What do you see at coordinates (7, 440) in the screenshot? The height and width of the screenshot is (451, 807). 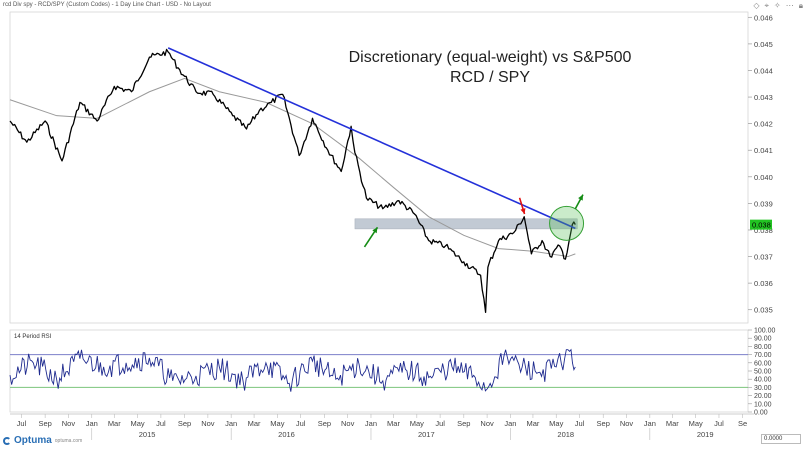 I see `optuma-logo-icon` at bounding box center [7, 440].